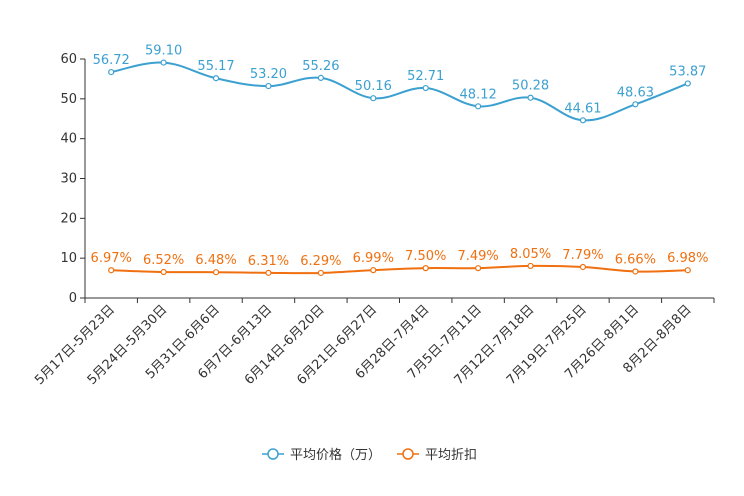 The image size is (744, 496). Describe the element at coordinates (478, 94) in the screenshot. I see `data-label: 48.12` at that location.